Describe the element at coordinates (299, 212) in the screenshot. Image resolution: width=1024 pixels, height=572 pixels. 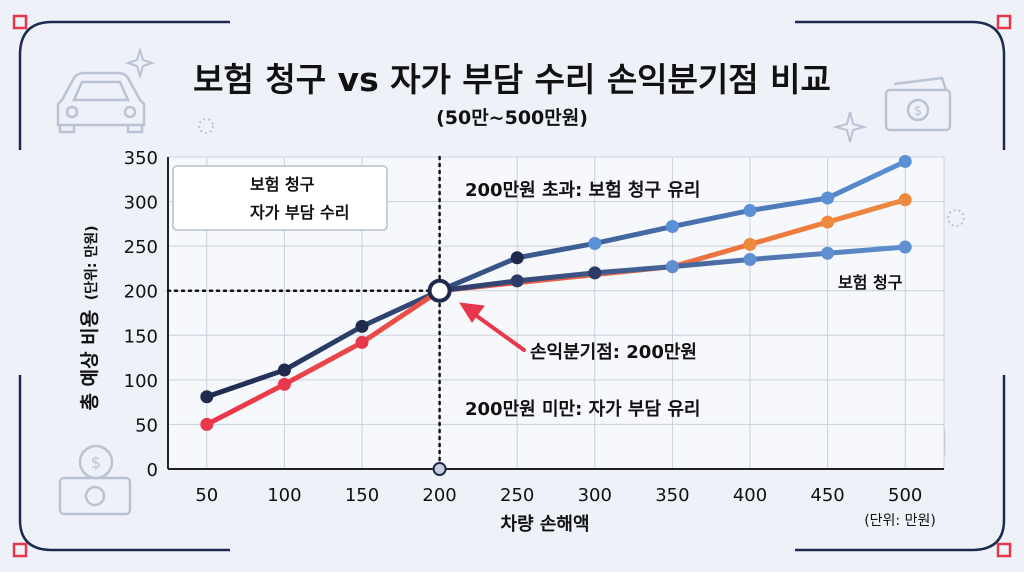
I see `legend-label-self-repair: 자가 부담 수리` at that location.